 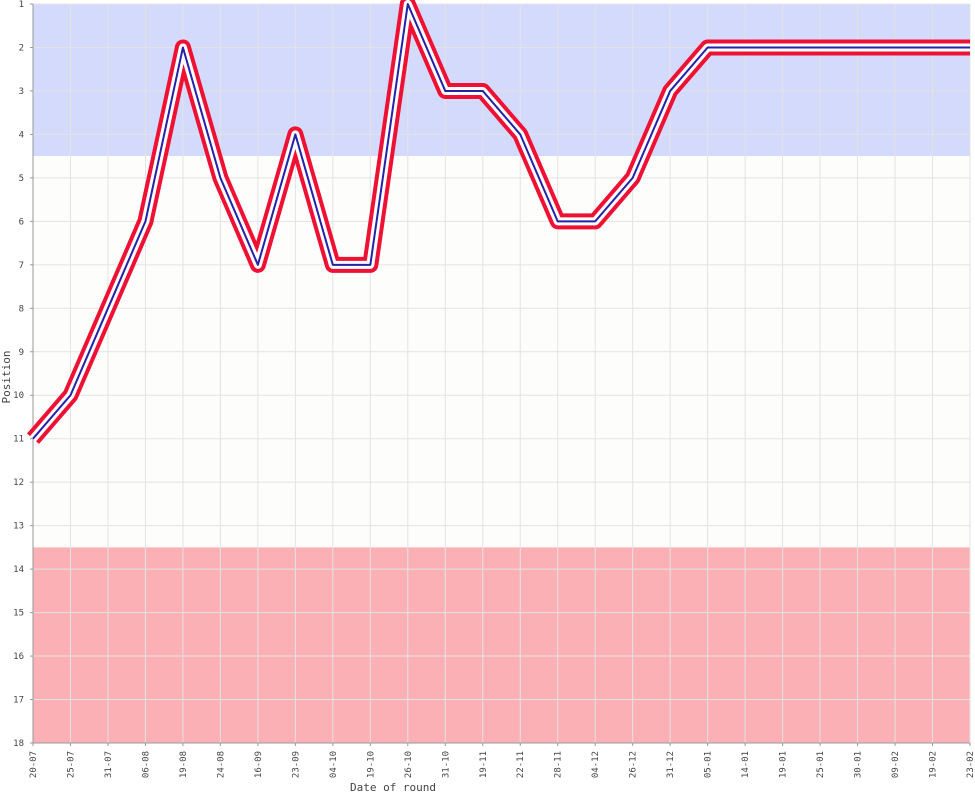 I want to click on x-tick-label-20-07: 20-07, so click(x=34, y=764).